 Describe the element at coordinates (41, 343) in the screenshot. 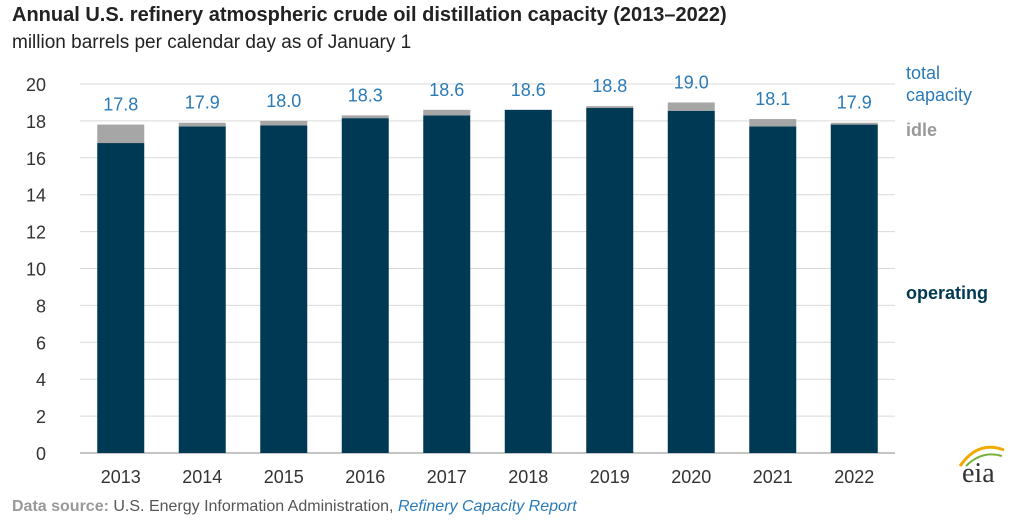

I see `y-tick-label: 6` at that location.